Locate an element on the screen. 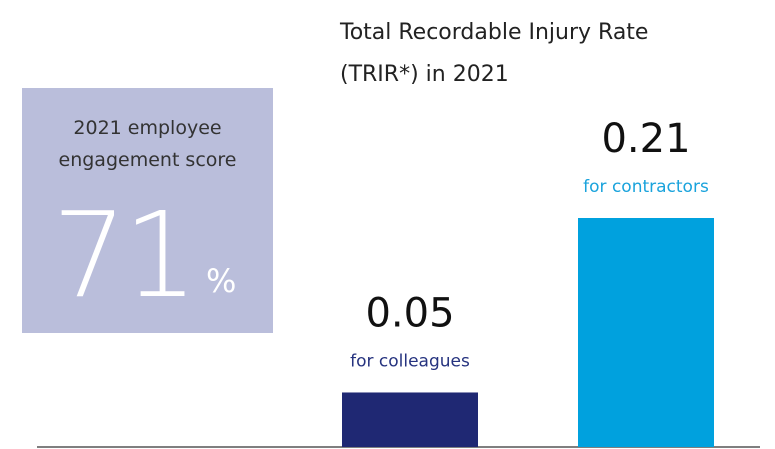 The height and width of the screenshot is (449, 775). callout-unit: % is located at coordinates (221, 281).